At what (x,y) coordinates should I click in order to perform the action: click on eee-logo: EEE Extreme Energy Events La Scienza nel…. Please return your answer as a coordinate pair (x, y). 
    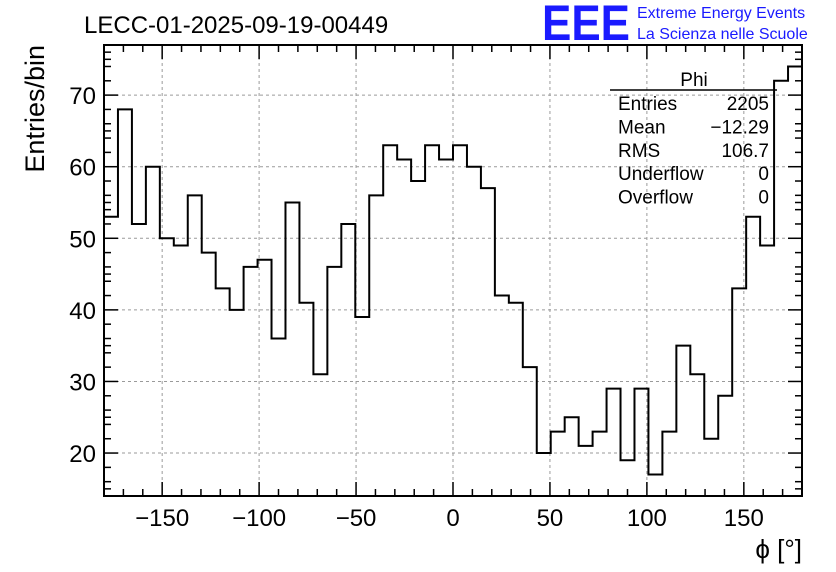
    Looking at the image, I should click on (675, 25).